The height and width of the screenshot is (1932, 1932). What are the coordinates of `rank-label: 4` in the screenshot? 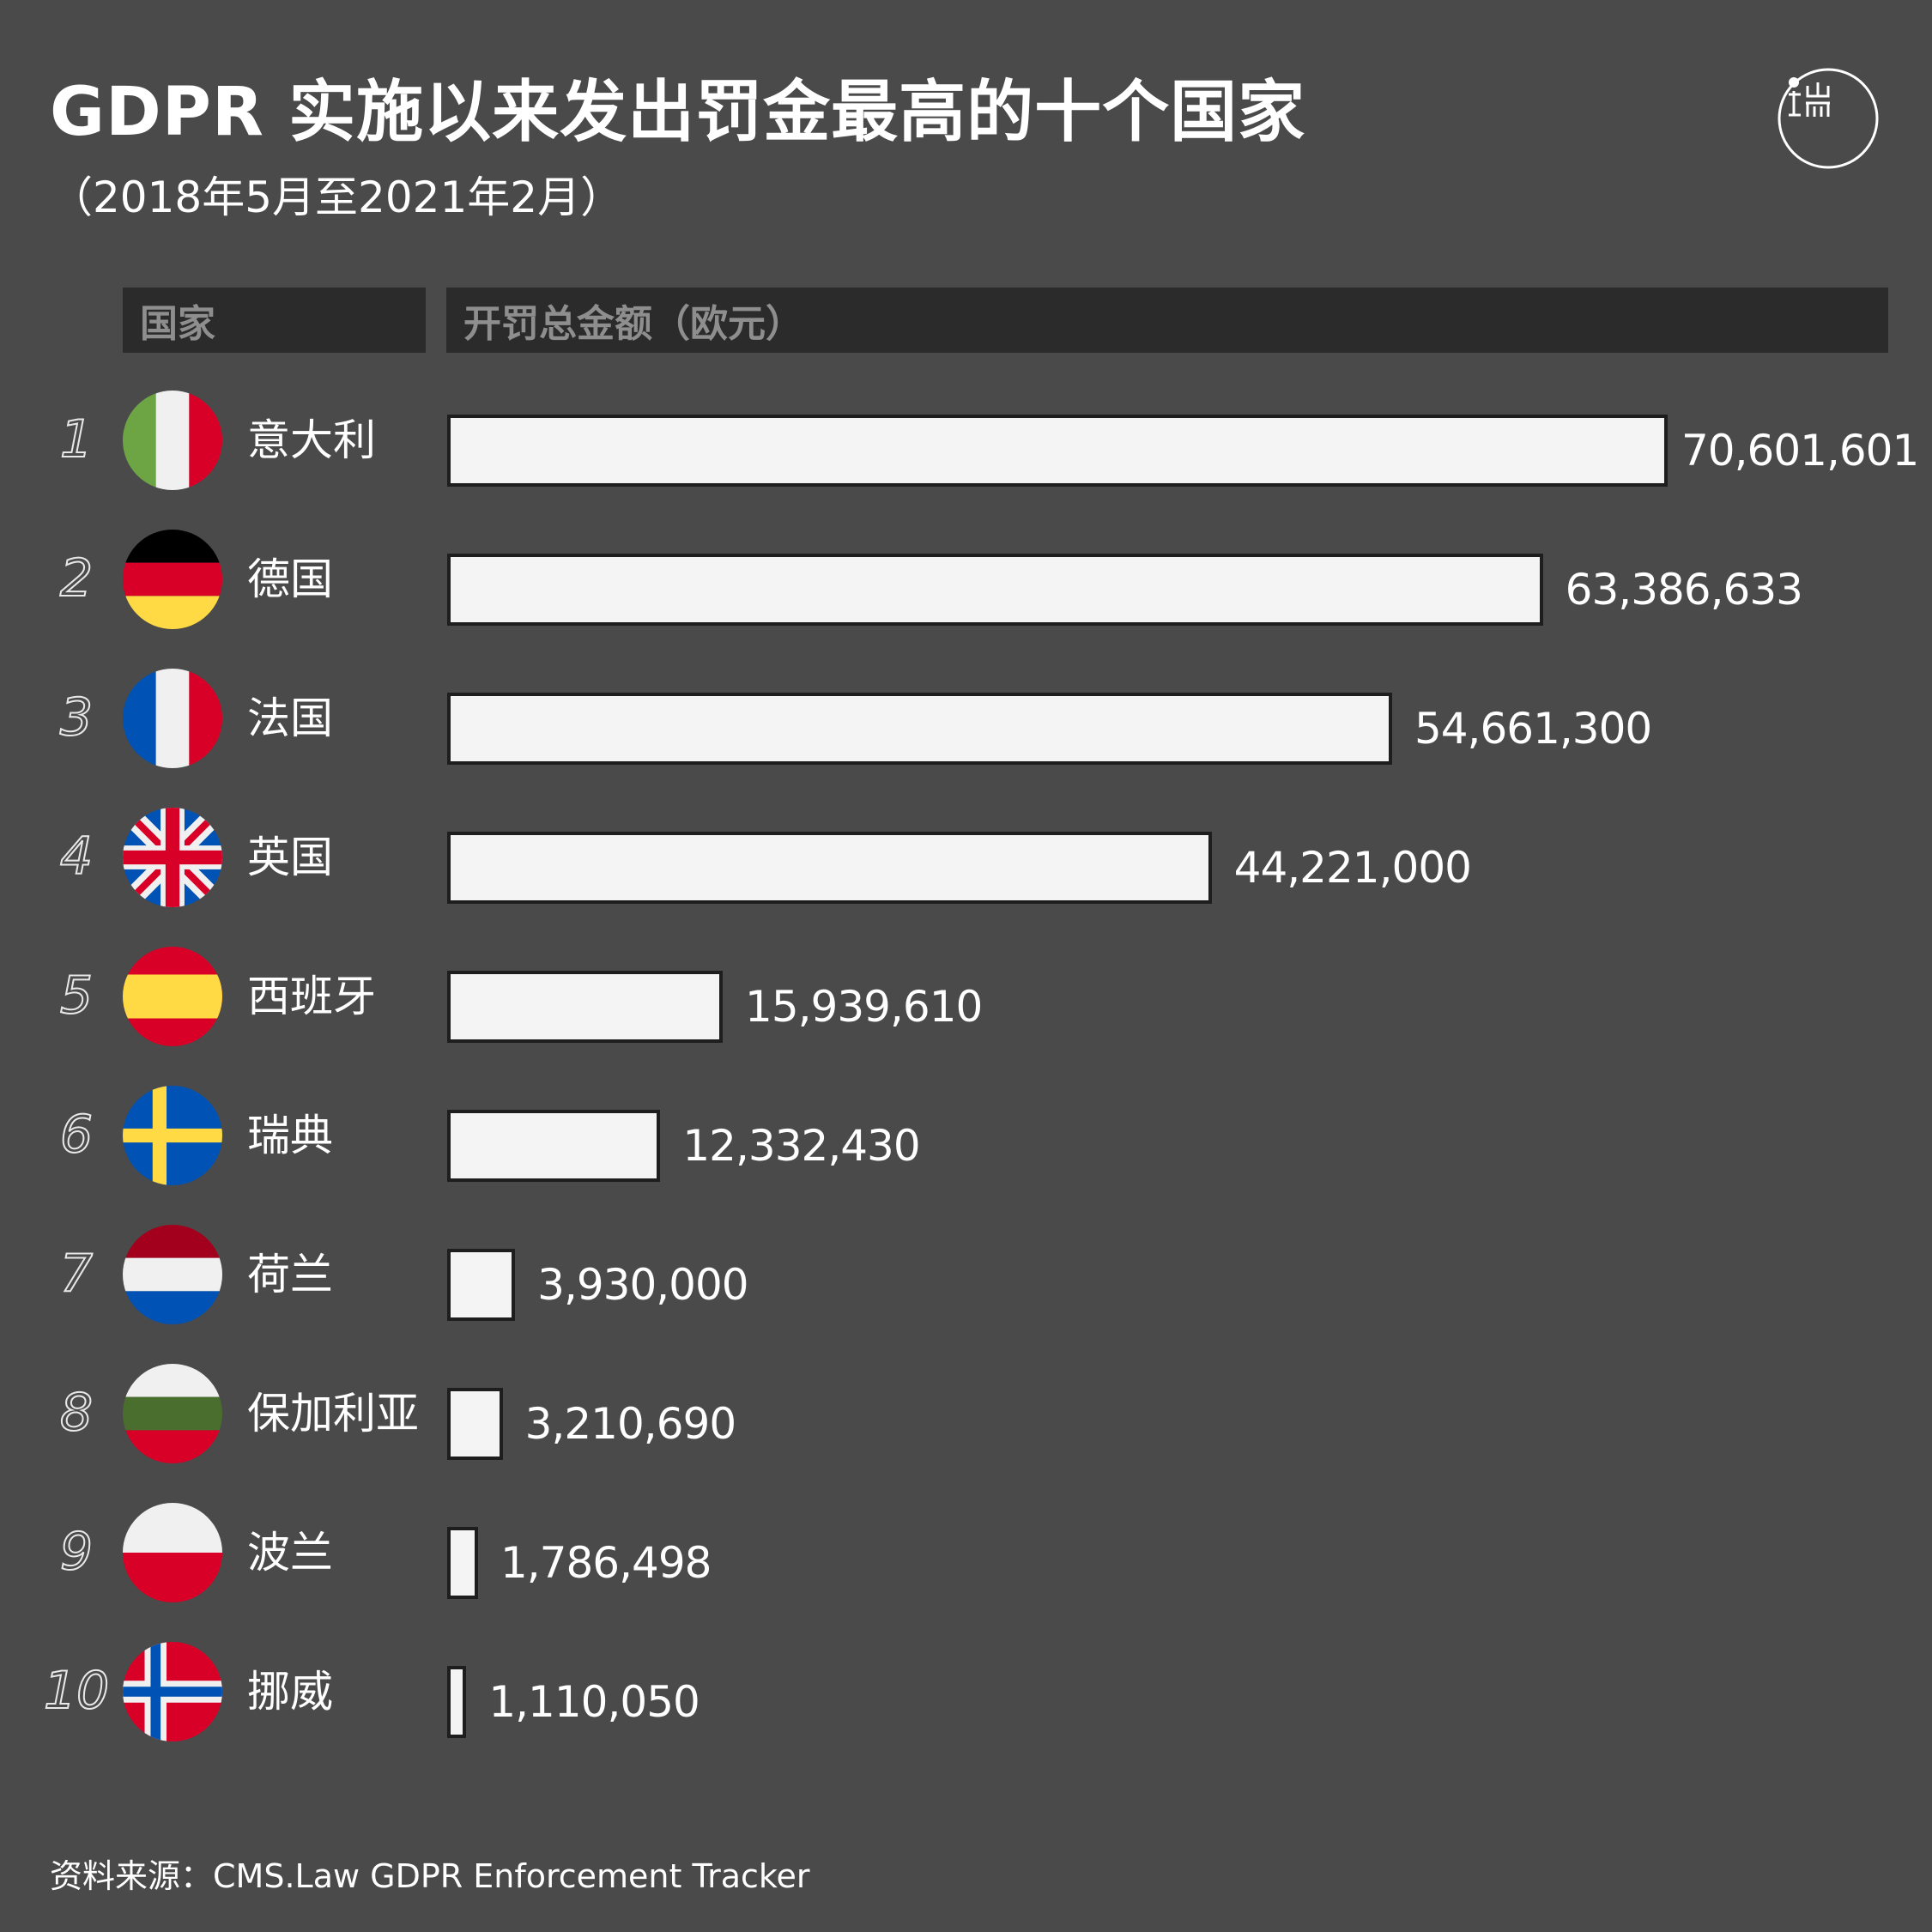 It's located at (76, 857).